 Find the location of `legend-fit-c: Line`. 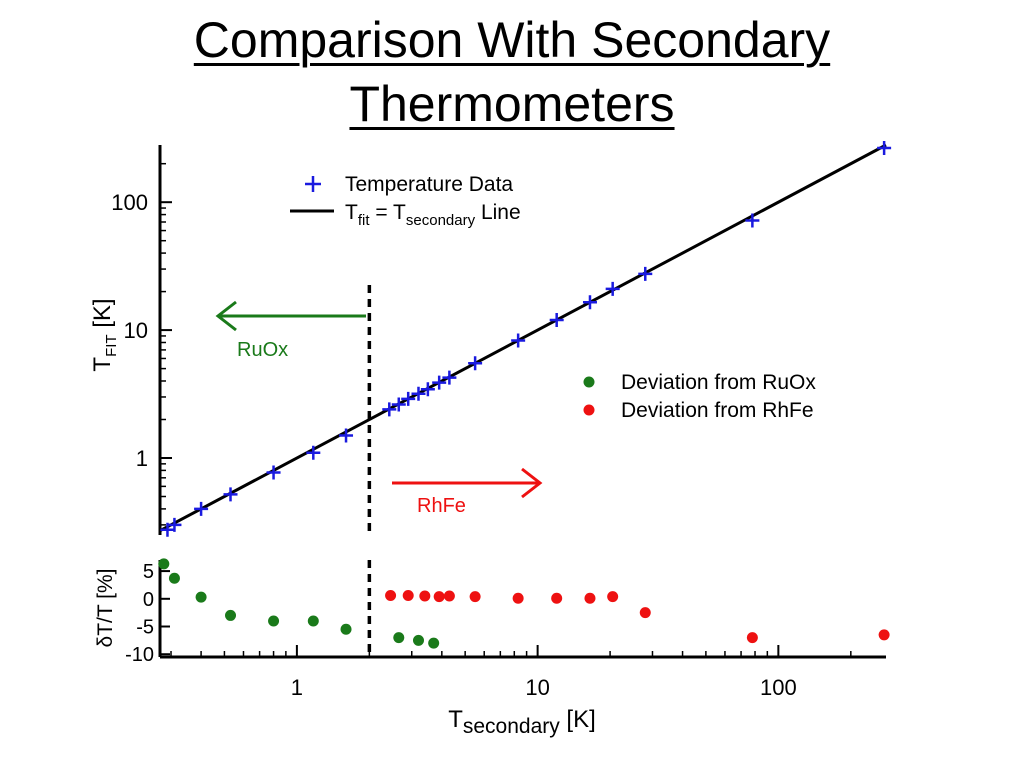

legend-fit-c: Line is located at coordinates (498, 212).